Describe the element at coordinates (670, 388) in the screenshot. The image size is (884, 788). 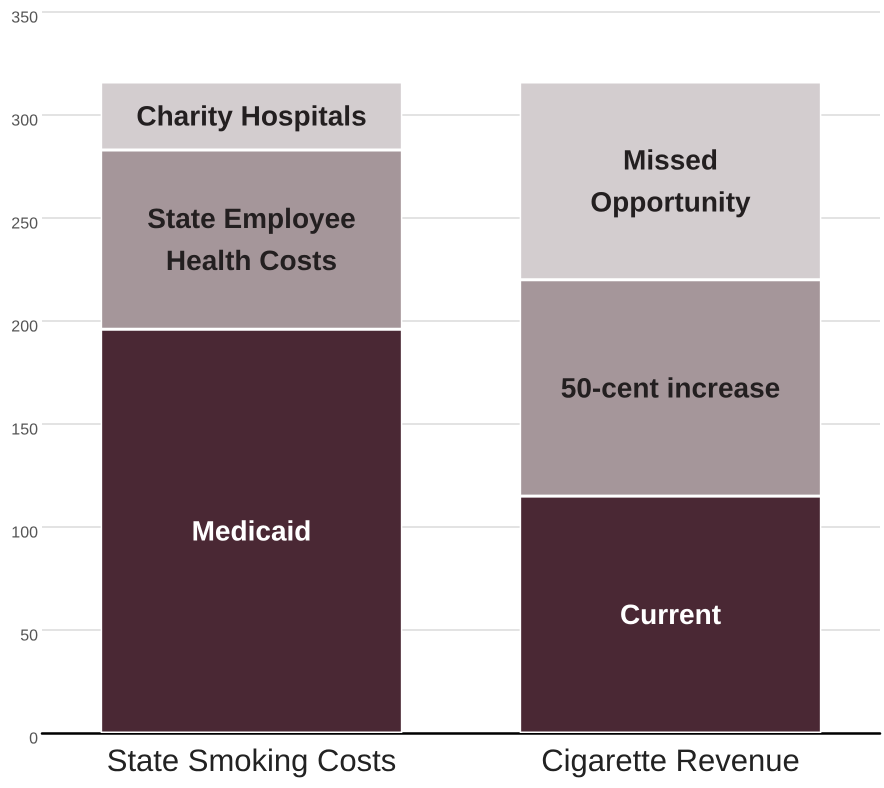
I see `annotation: 50-cent increase` at that location.